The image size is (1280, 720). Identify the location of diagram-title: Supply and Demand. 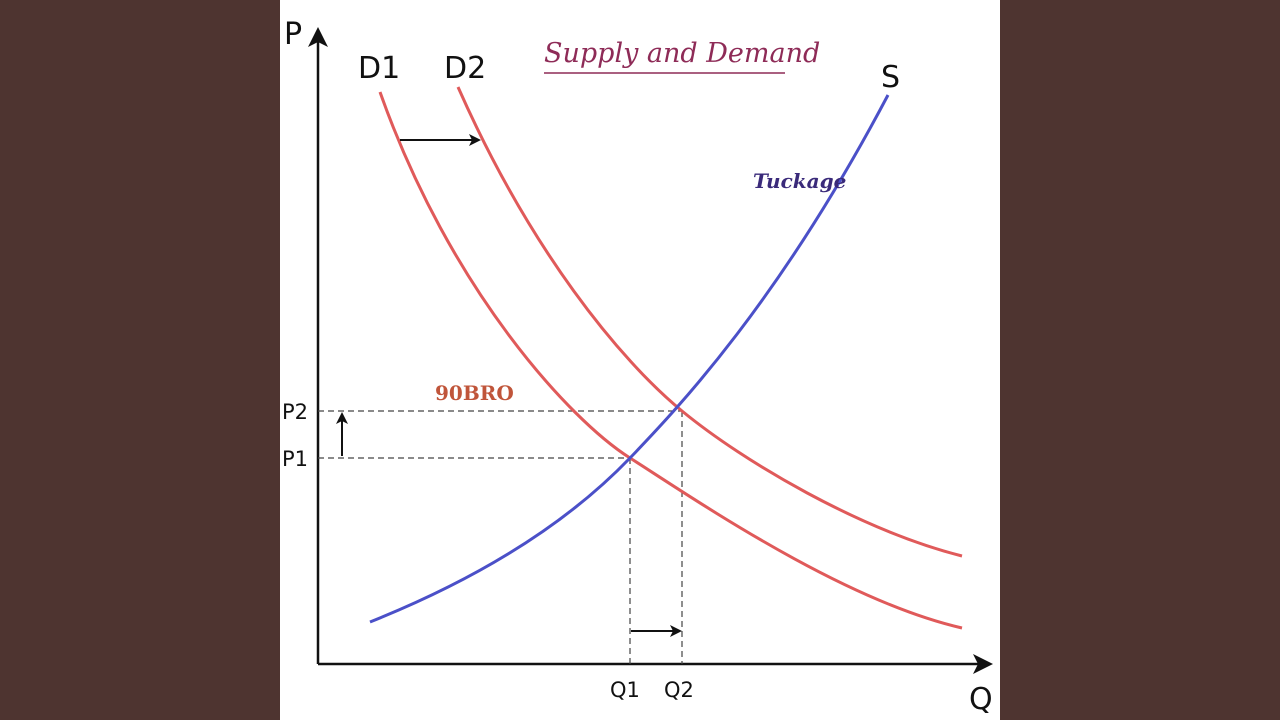
(682, 53).